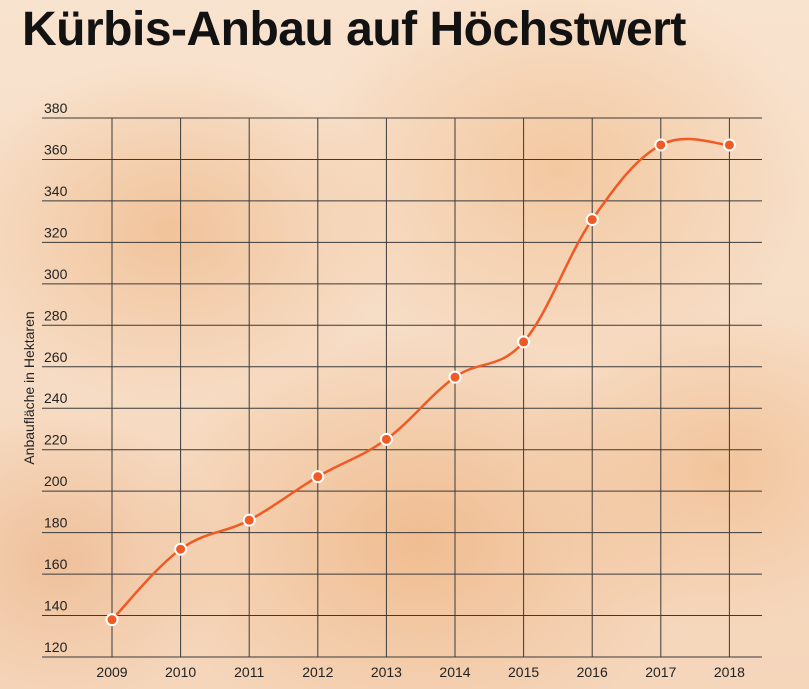 This screenshot has width=809, height=689. I want to click on y-tick-label: 340, so click(56, 191).